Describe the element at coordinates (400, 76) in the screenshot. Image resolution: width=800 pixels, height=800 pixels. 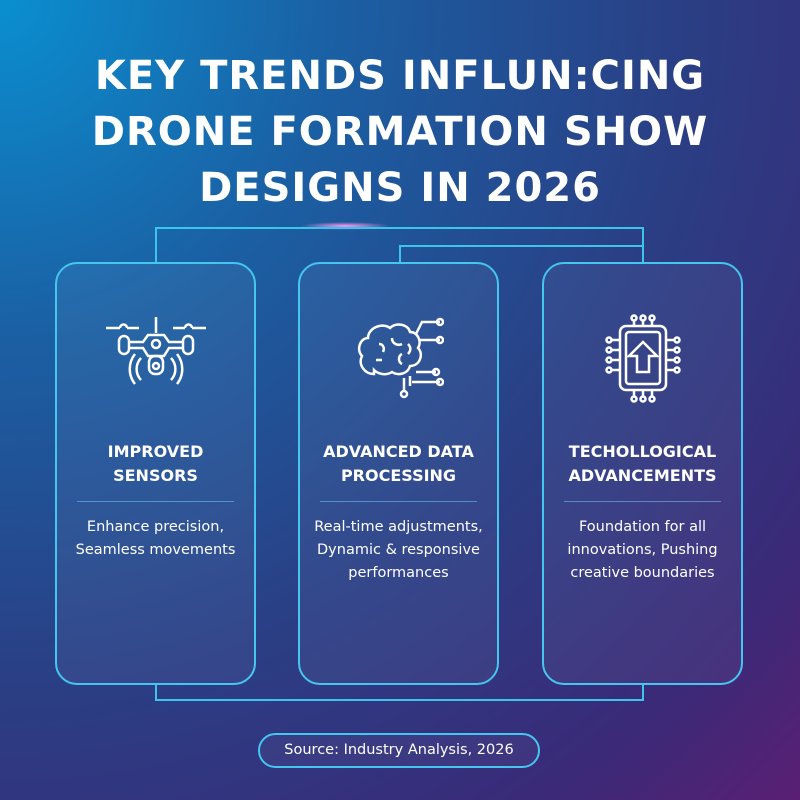
I see `title-line-1: KEY TRENDS INFLUN:CING` at that location.